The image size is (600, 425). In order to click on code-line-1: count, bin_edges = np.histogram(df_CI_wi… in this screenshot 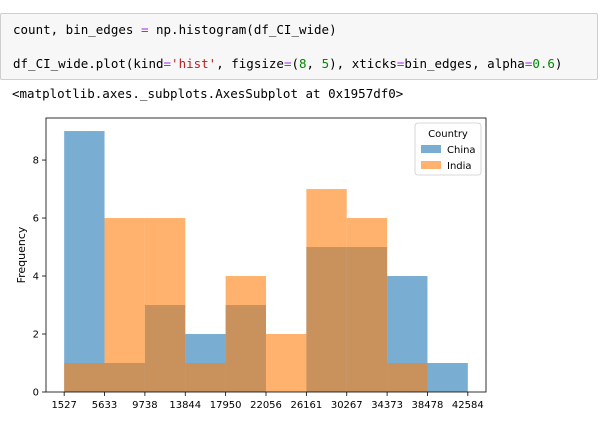, I will do `click(175, 29)`.